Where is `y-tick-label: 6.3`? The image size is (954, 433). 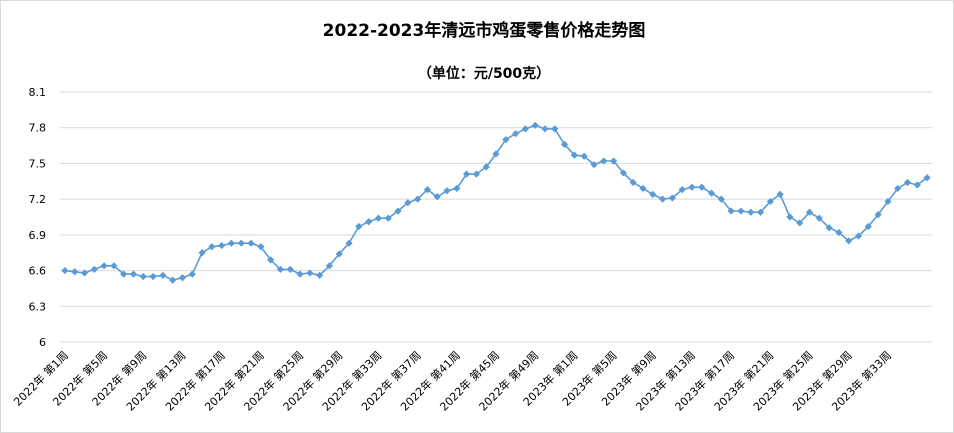
y-tick-label: 6.3 is located at coordinates (38, 306).